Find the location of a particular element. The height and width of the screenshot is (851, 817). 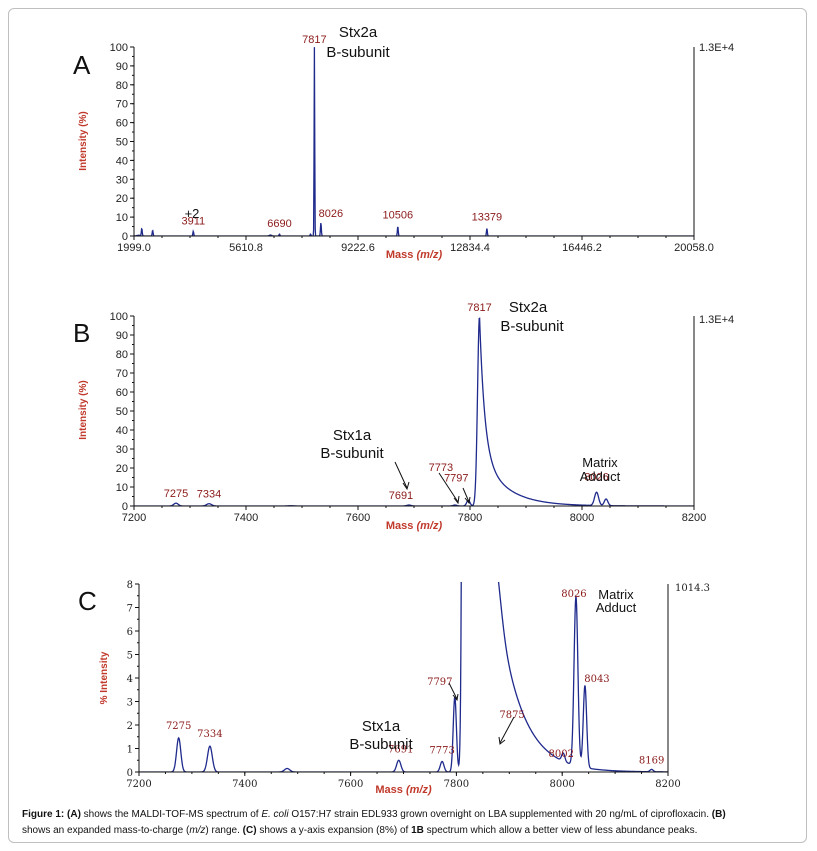

y-tick-label: 40 is located at coordinates (122, 431).